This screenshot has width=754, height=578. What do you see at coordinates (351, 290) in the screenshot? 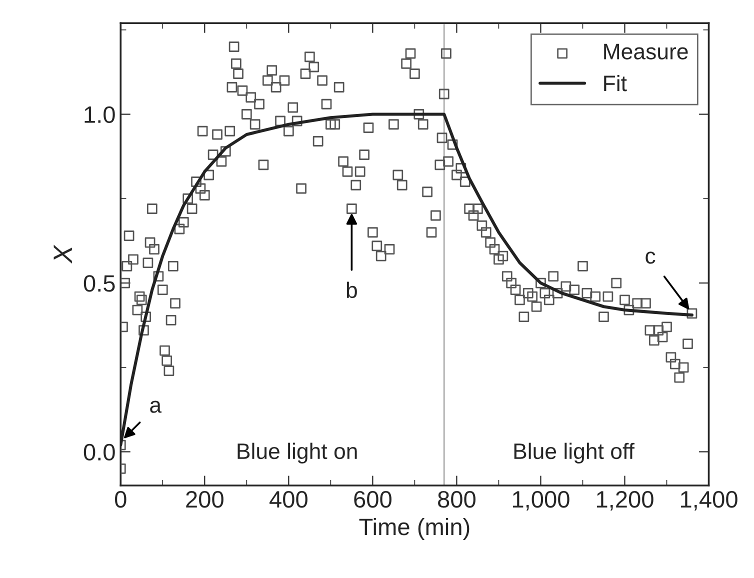
I see `annotation: b` at bounding box center [351, 290].